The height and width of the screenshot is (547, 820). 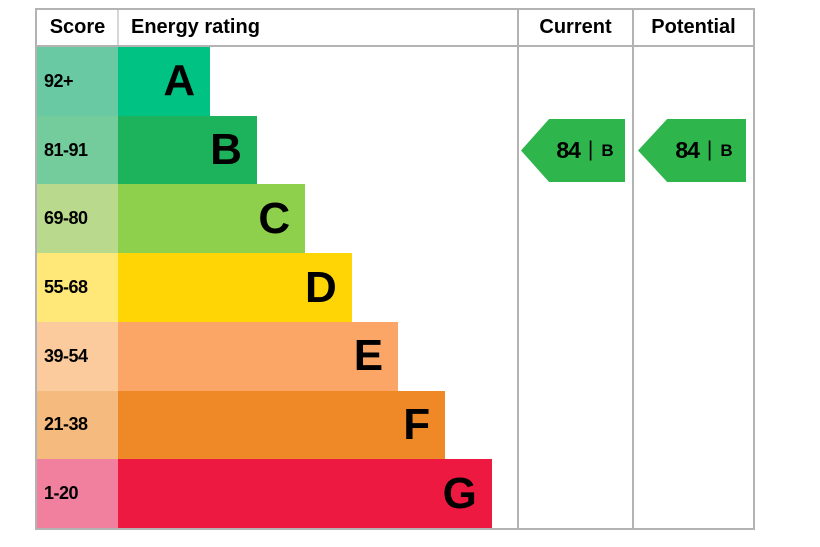 I want to click on band-bar: G, so click(x=305, y=494).